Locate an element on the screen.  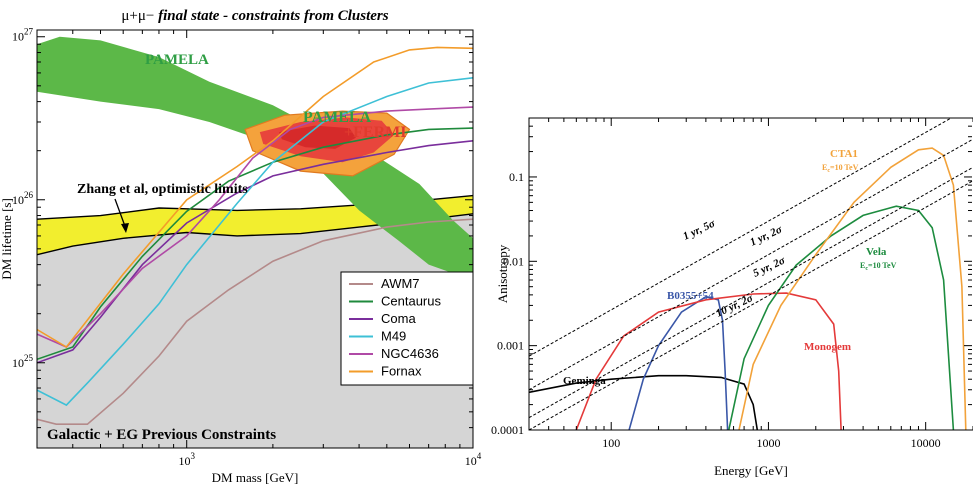
left-legend: AWM7 Centaurus Coma M49 NGC4636 Fornax is located at coordinates (407, 328).